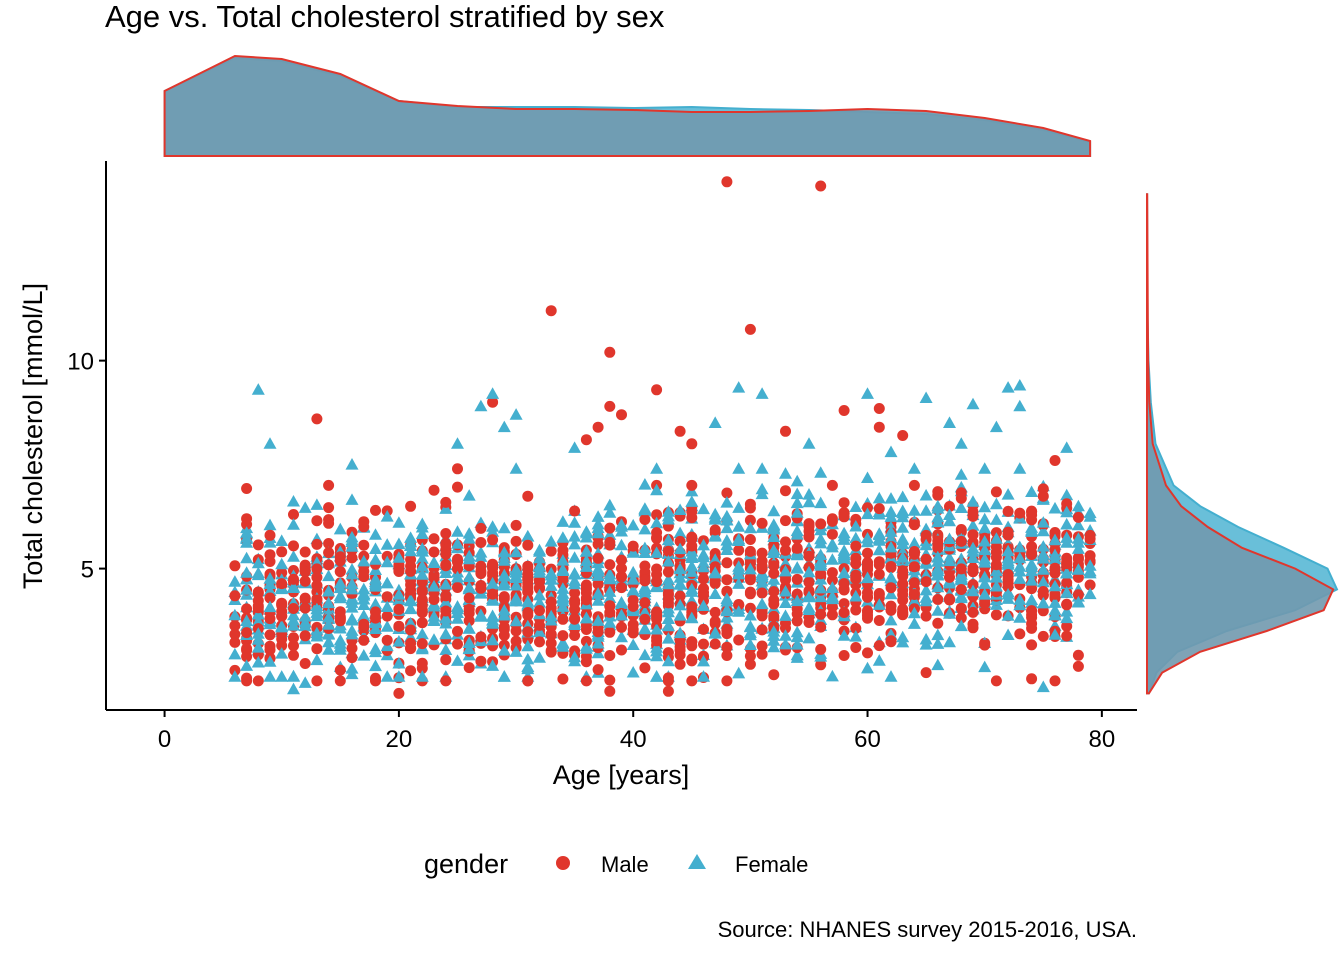 This screenshot has height=965, width=1344. Describe the element at coordinates (867, 739) in the screenshot. I see `x-tick-label: 60` at that location.